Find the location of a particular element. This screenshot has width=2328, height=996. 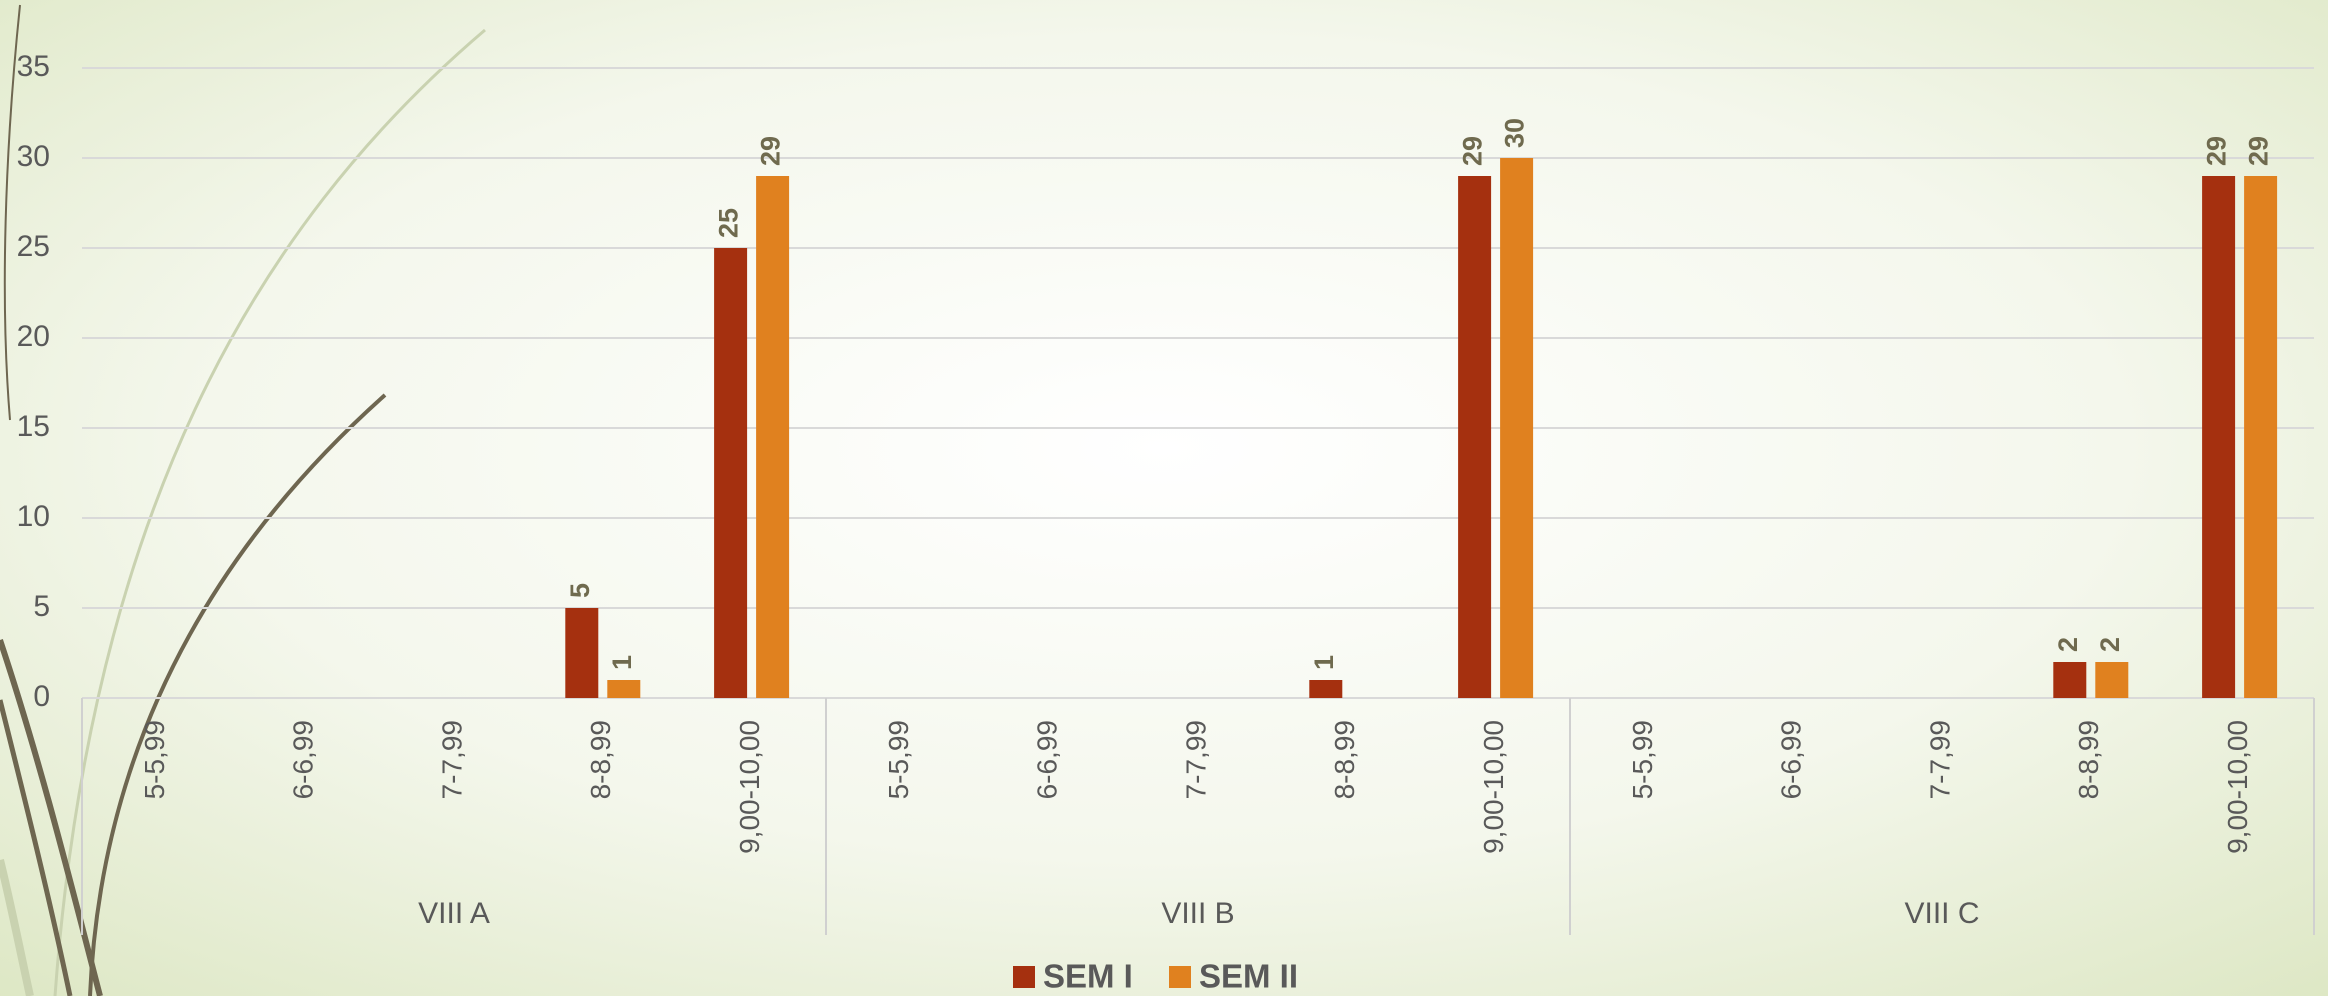

y-tick-label: 30 is located at coordinates (33, 156).